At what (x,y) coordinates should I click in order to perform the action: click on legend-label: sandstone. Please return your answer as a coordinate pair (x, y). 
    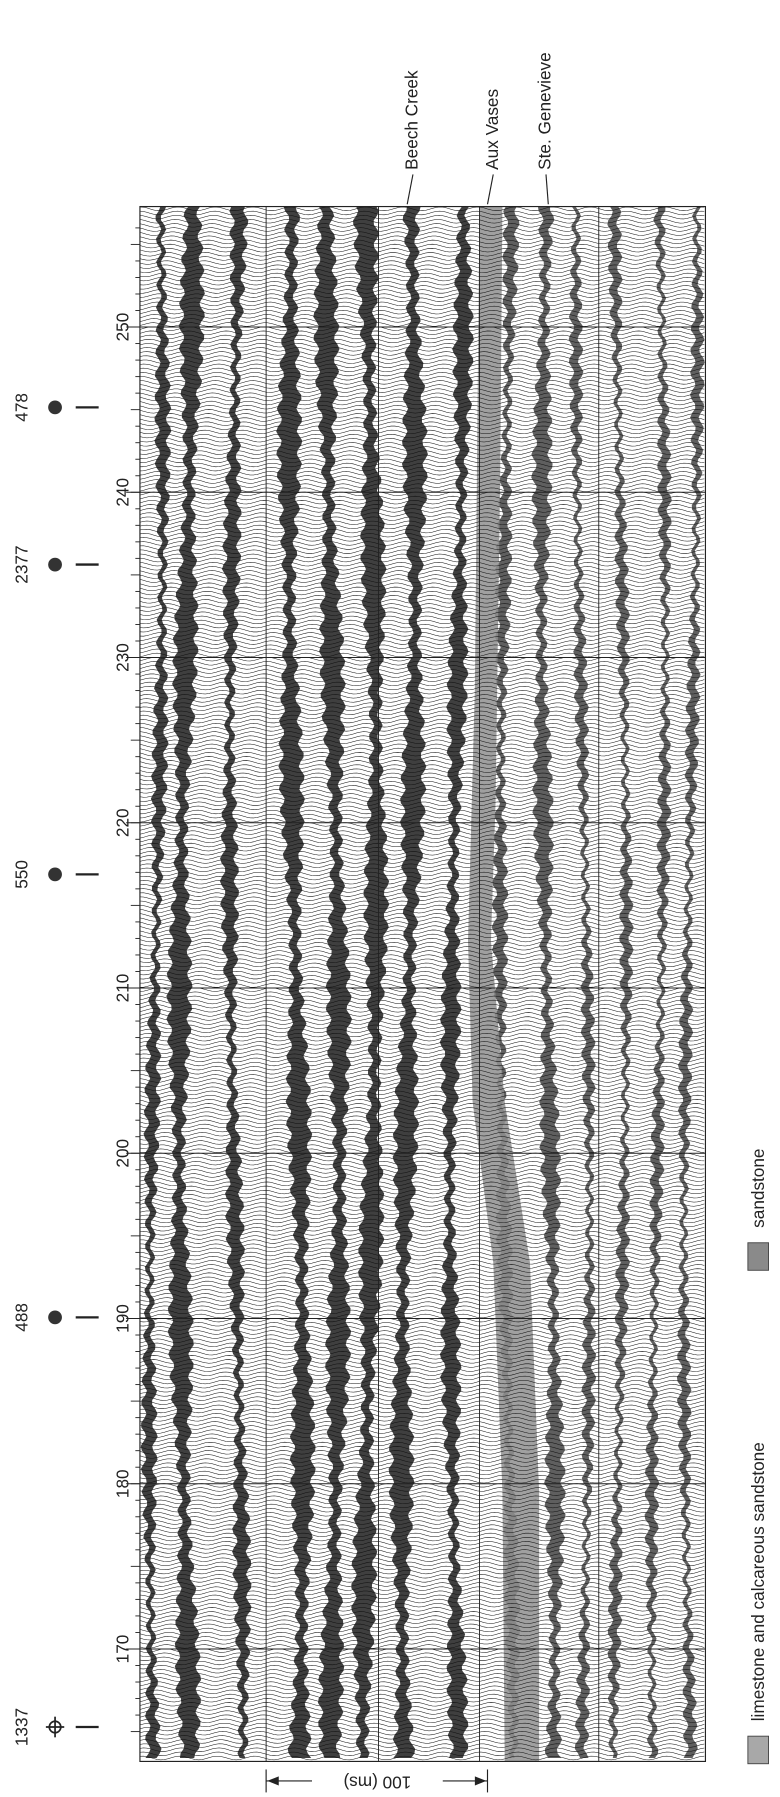
    Looking at the image, I should click on (758, 1187).